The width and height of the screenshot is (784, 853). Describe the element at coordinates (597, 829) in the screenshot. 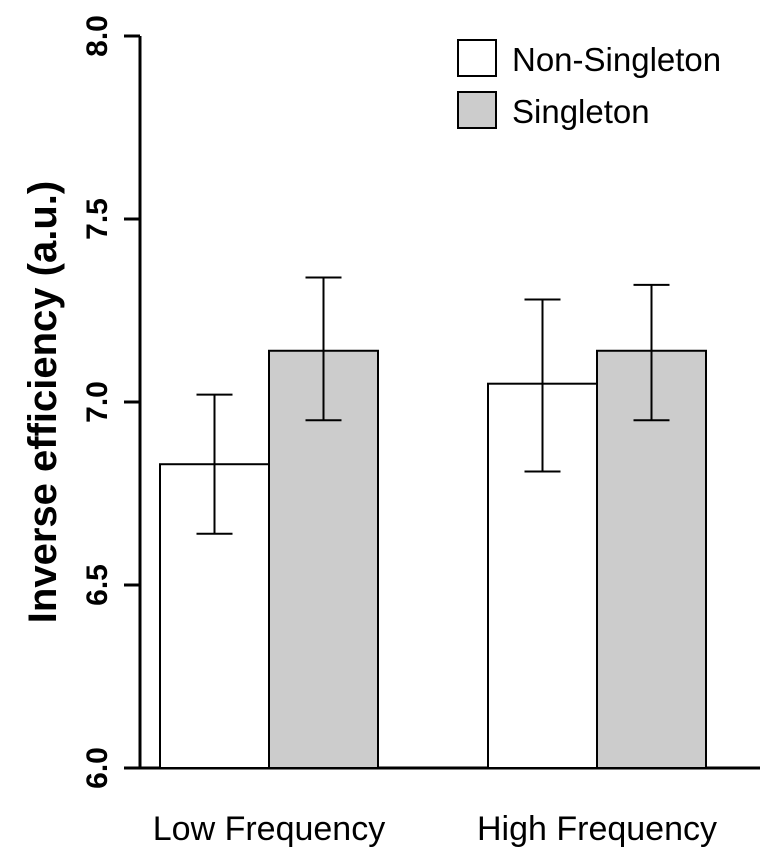

I see `x-category-label-high: High Frequency` at that location.